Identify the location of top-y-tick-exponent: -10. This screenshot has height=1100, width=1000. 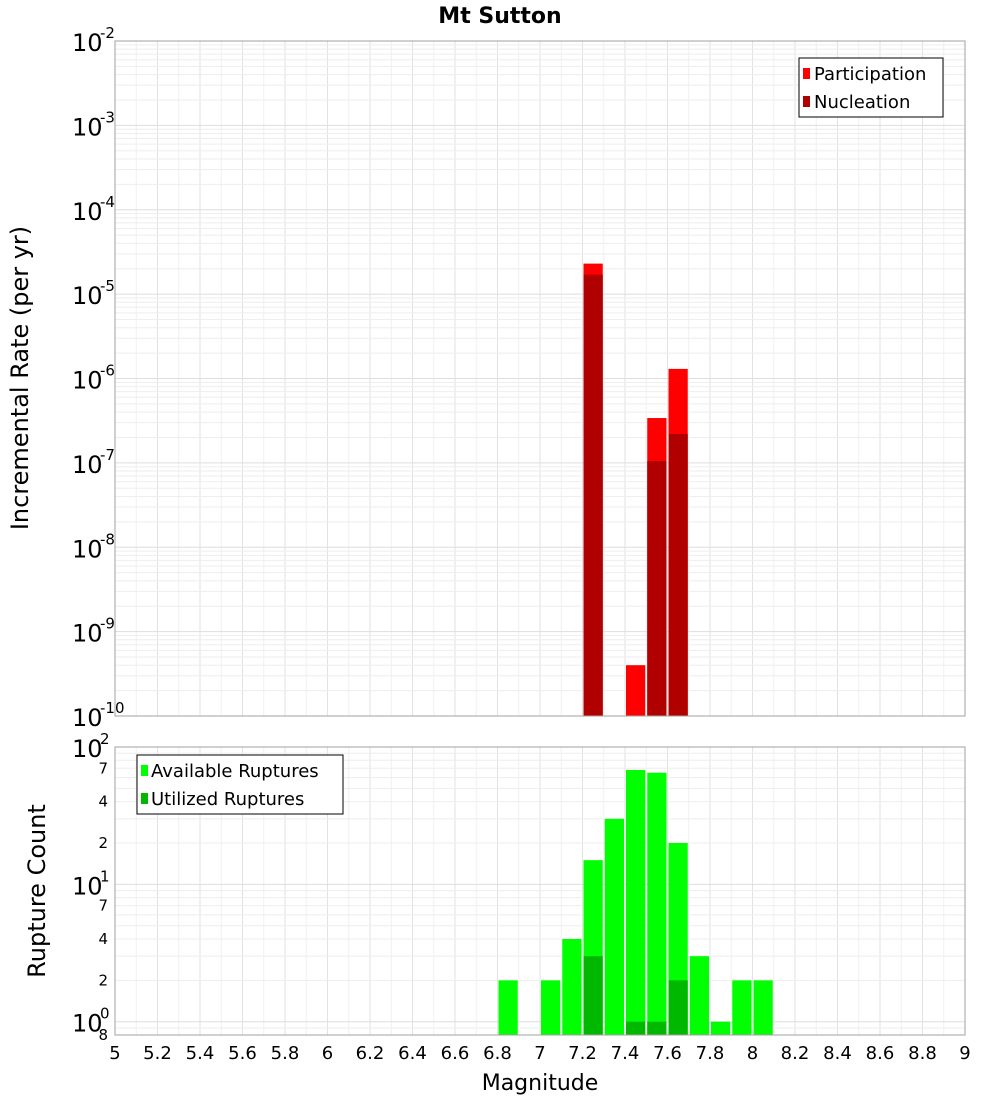
(112, 708).